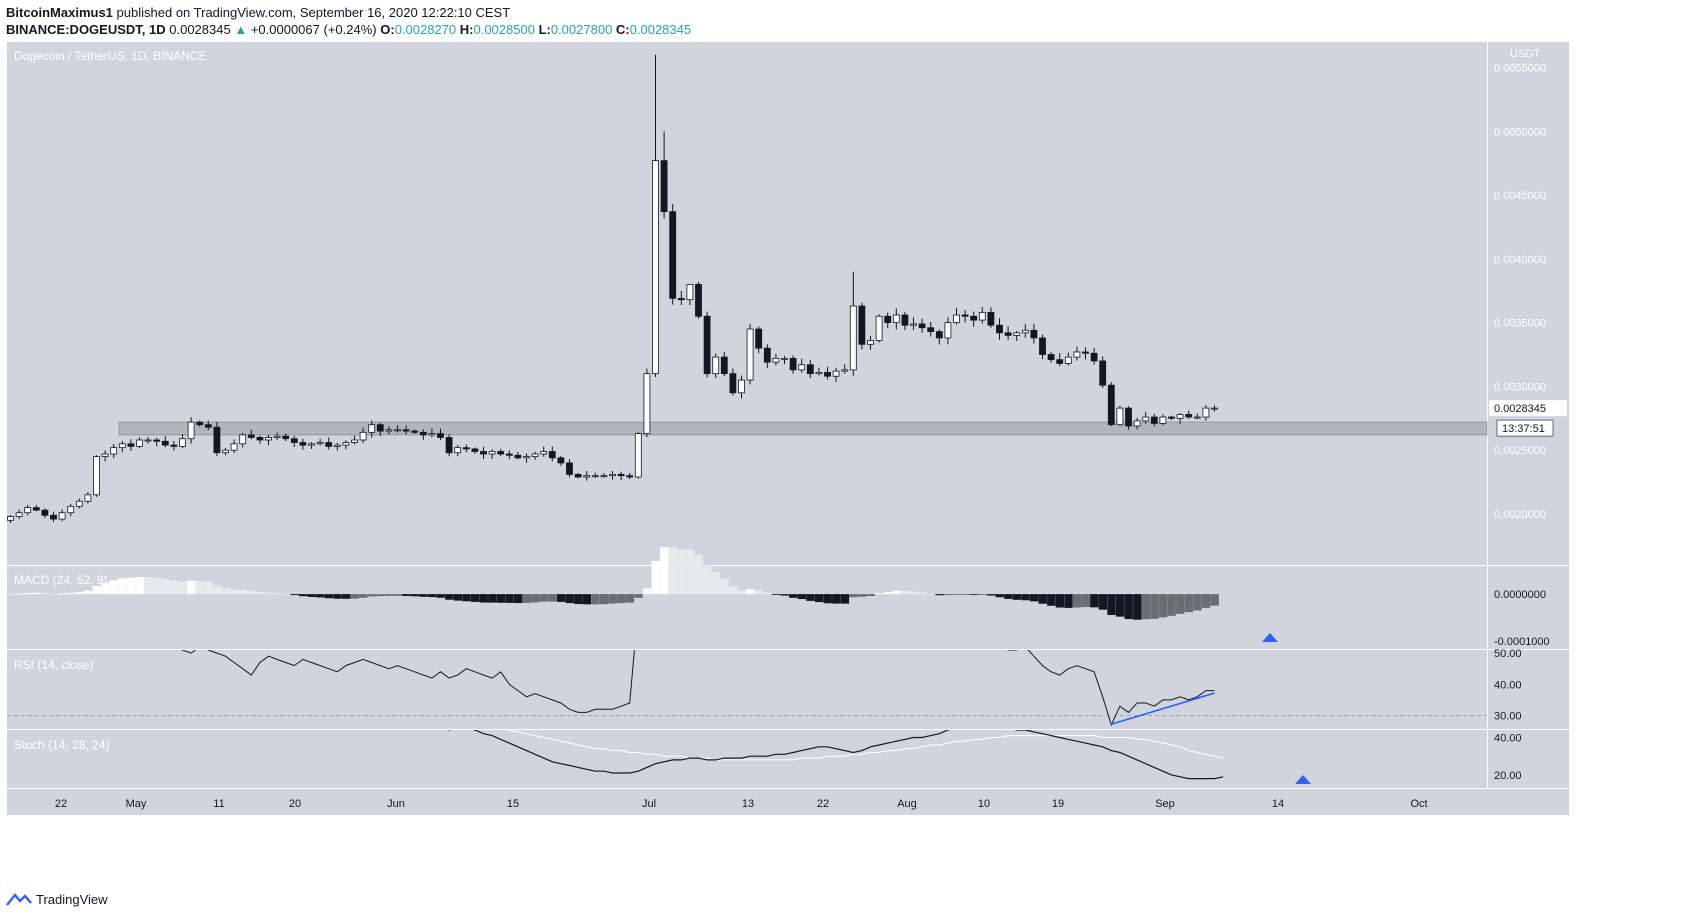  What do you see at coordinates (59, 12) in the screenshot?
I see `author-name: BitcoinMaximus1` at bounding box center [59, 12].